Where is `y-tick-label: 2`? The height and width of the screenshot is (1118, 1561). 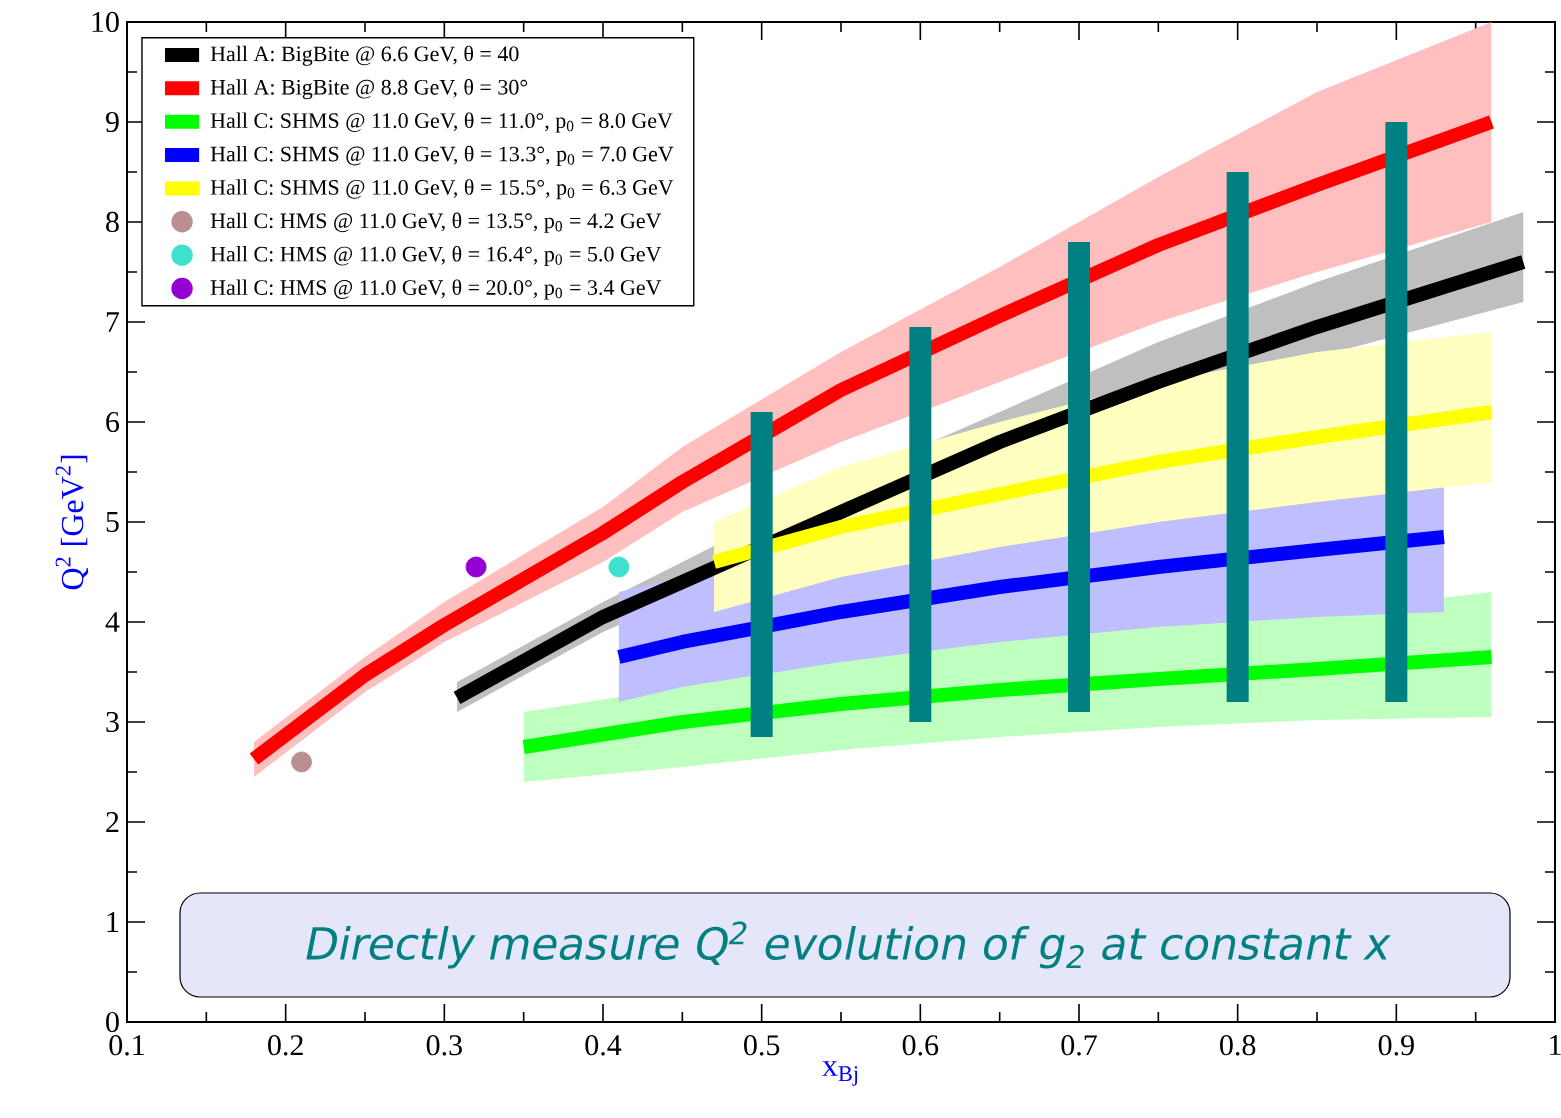
y-tick-label: 2 is located at coordinates (112, 822).